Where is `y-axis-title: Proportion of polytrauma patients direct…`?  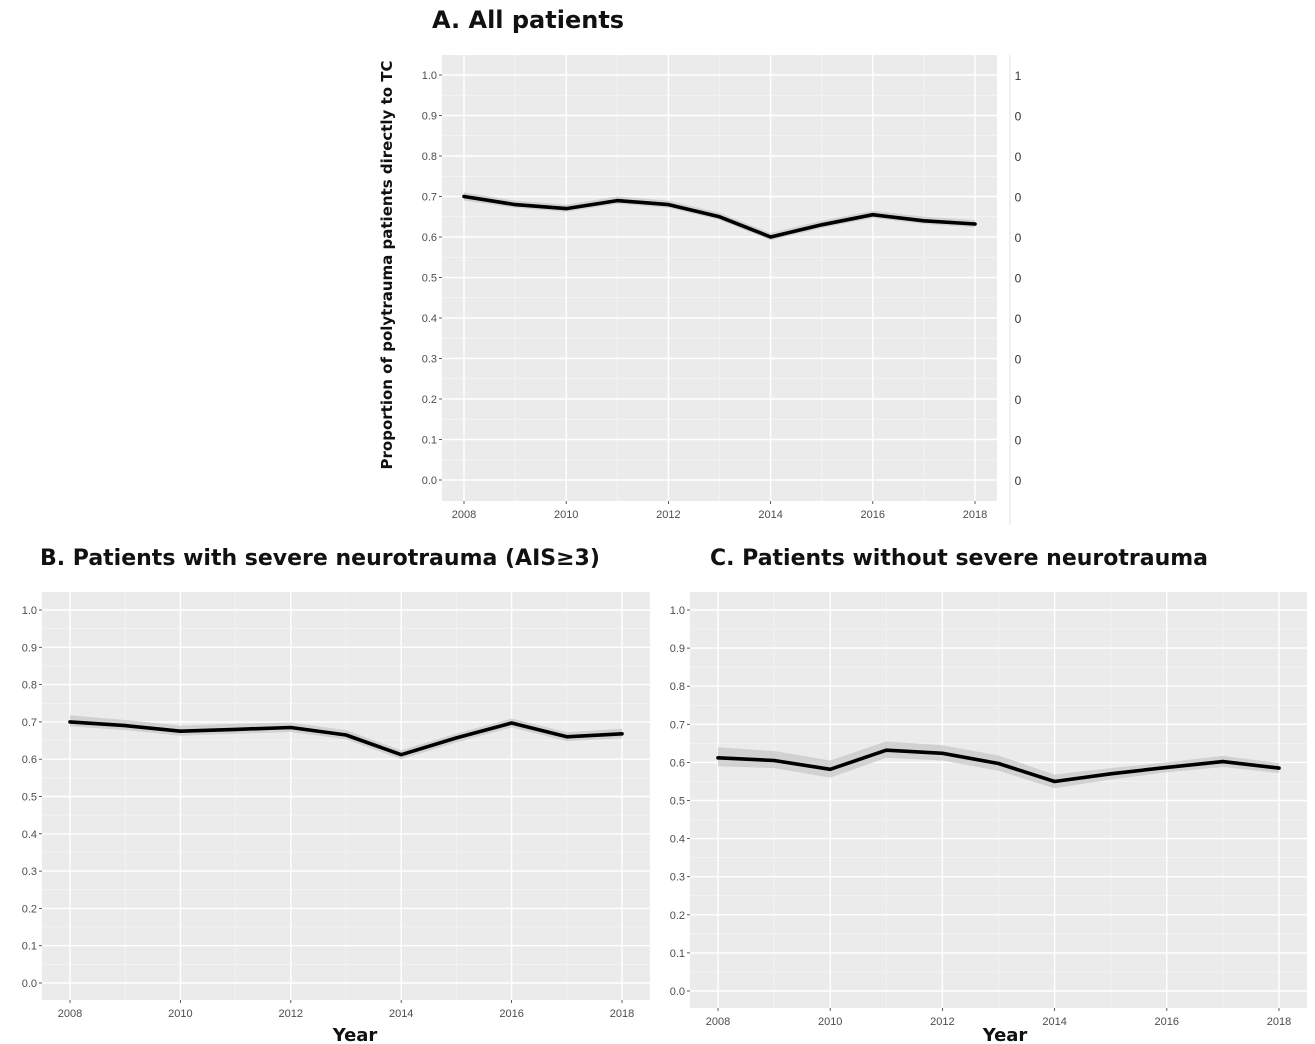
y-axis-title: Proportion of polytrauma patients direct… is located at coordinates (387, 265).